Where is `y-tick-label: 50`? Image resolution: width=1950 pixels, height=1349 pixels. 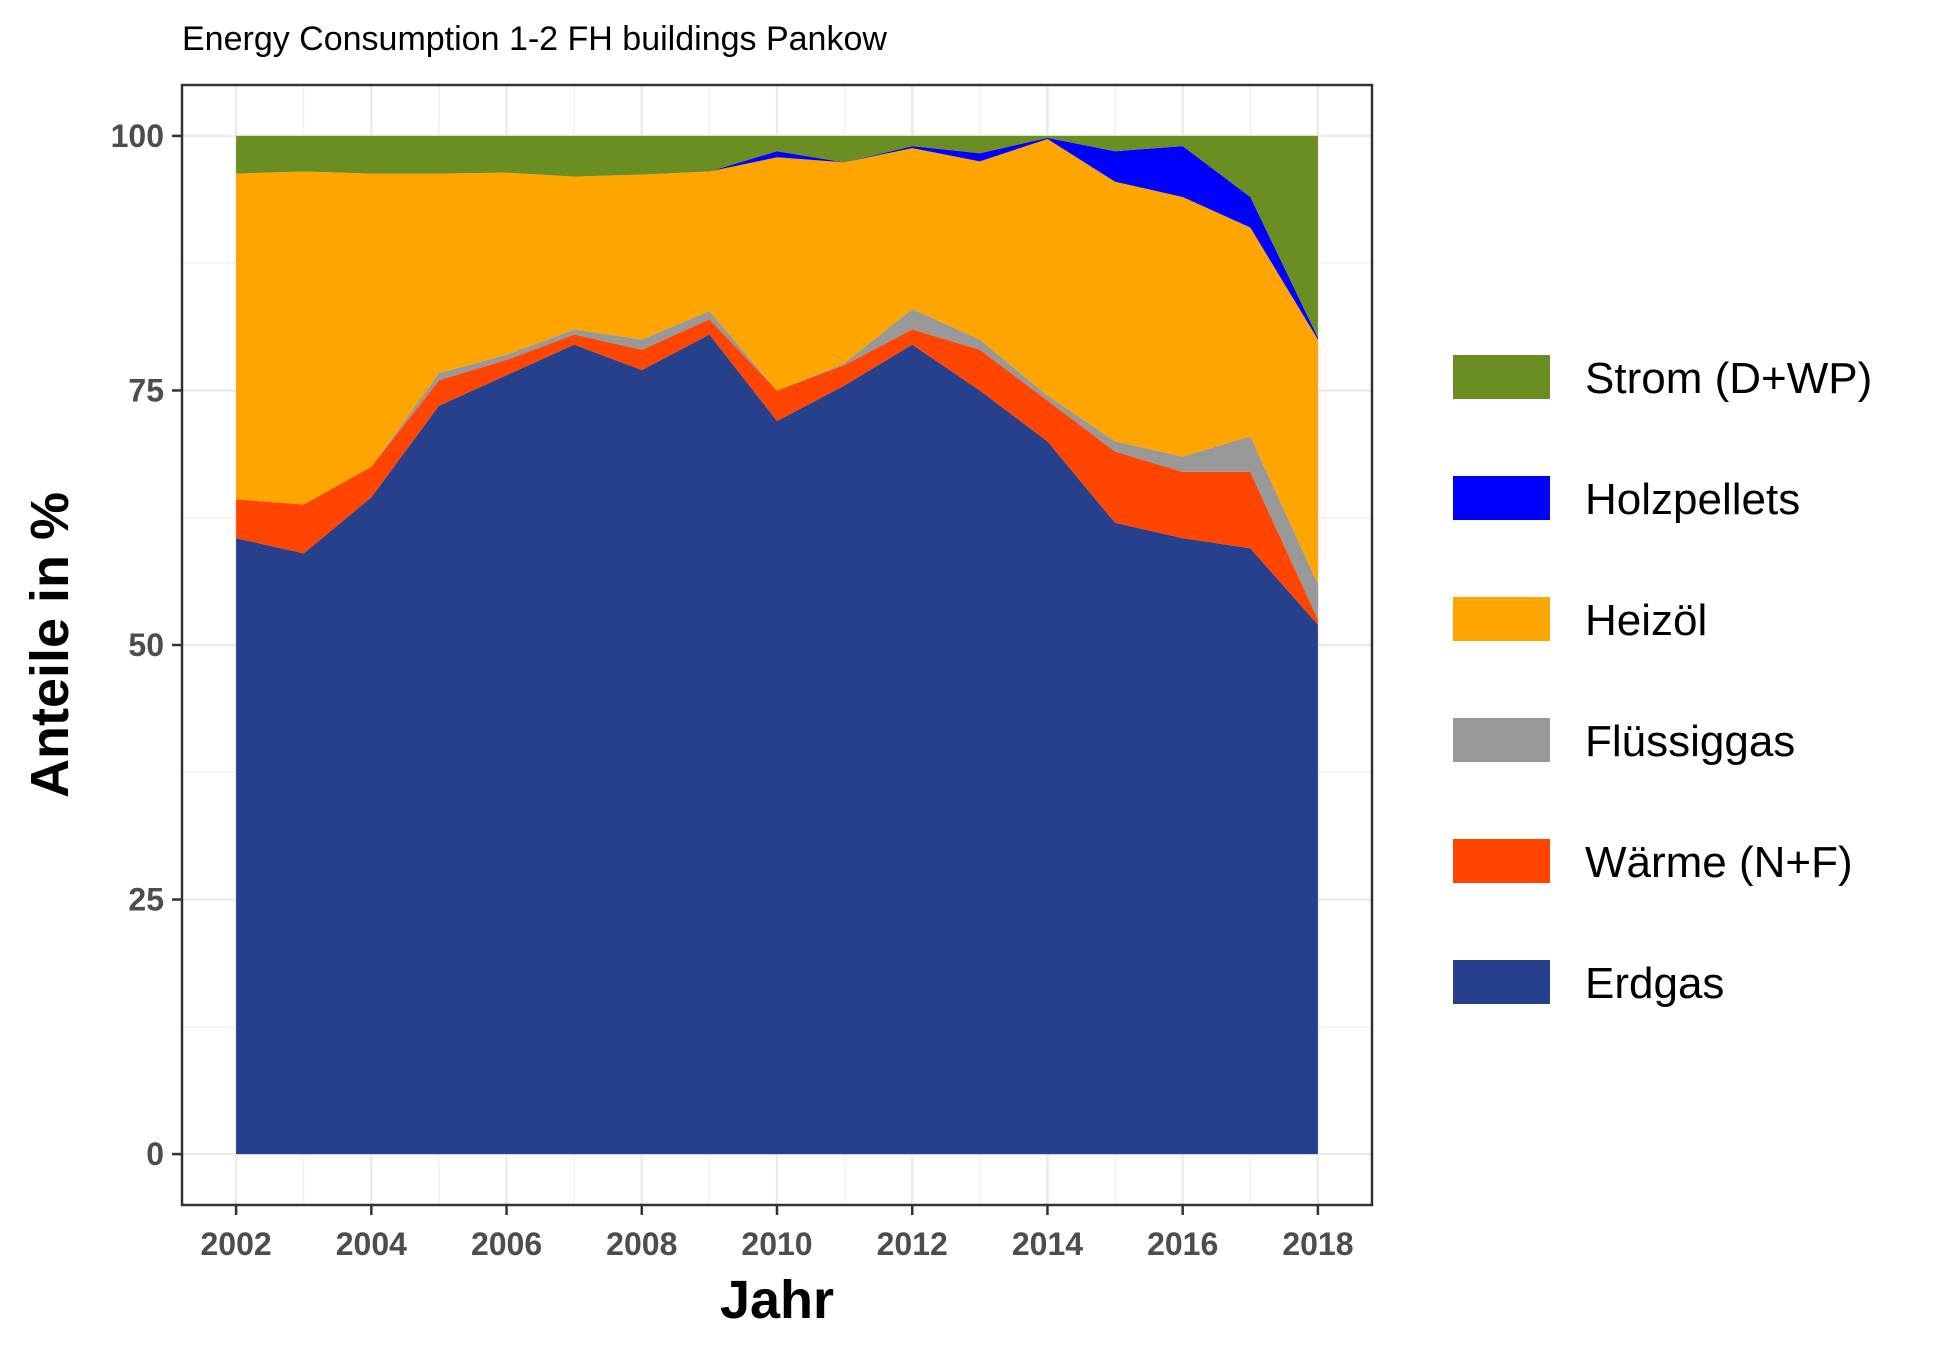 y-tick-label: 50 is located at coordinates (146, 645).